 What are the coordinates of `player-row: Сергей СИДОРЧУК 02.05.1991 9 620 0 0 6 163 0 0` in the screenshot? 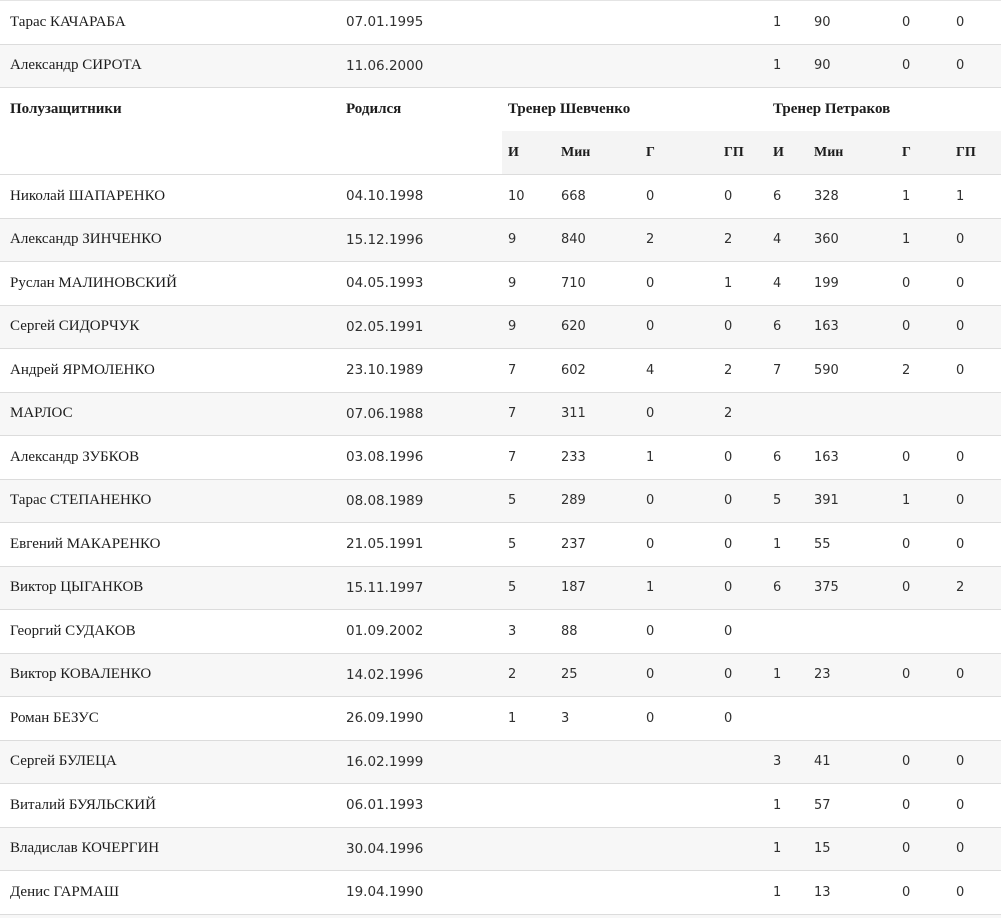 It's located at (500, 327).